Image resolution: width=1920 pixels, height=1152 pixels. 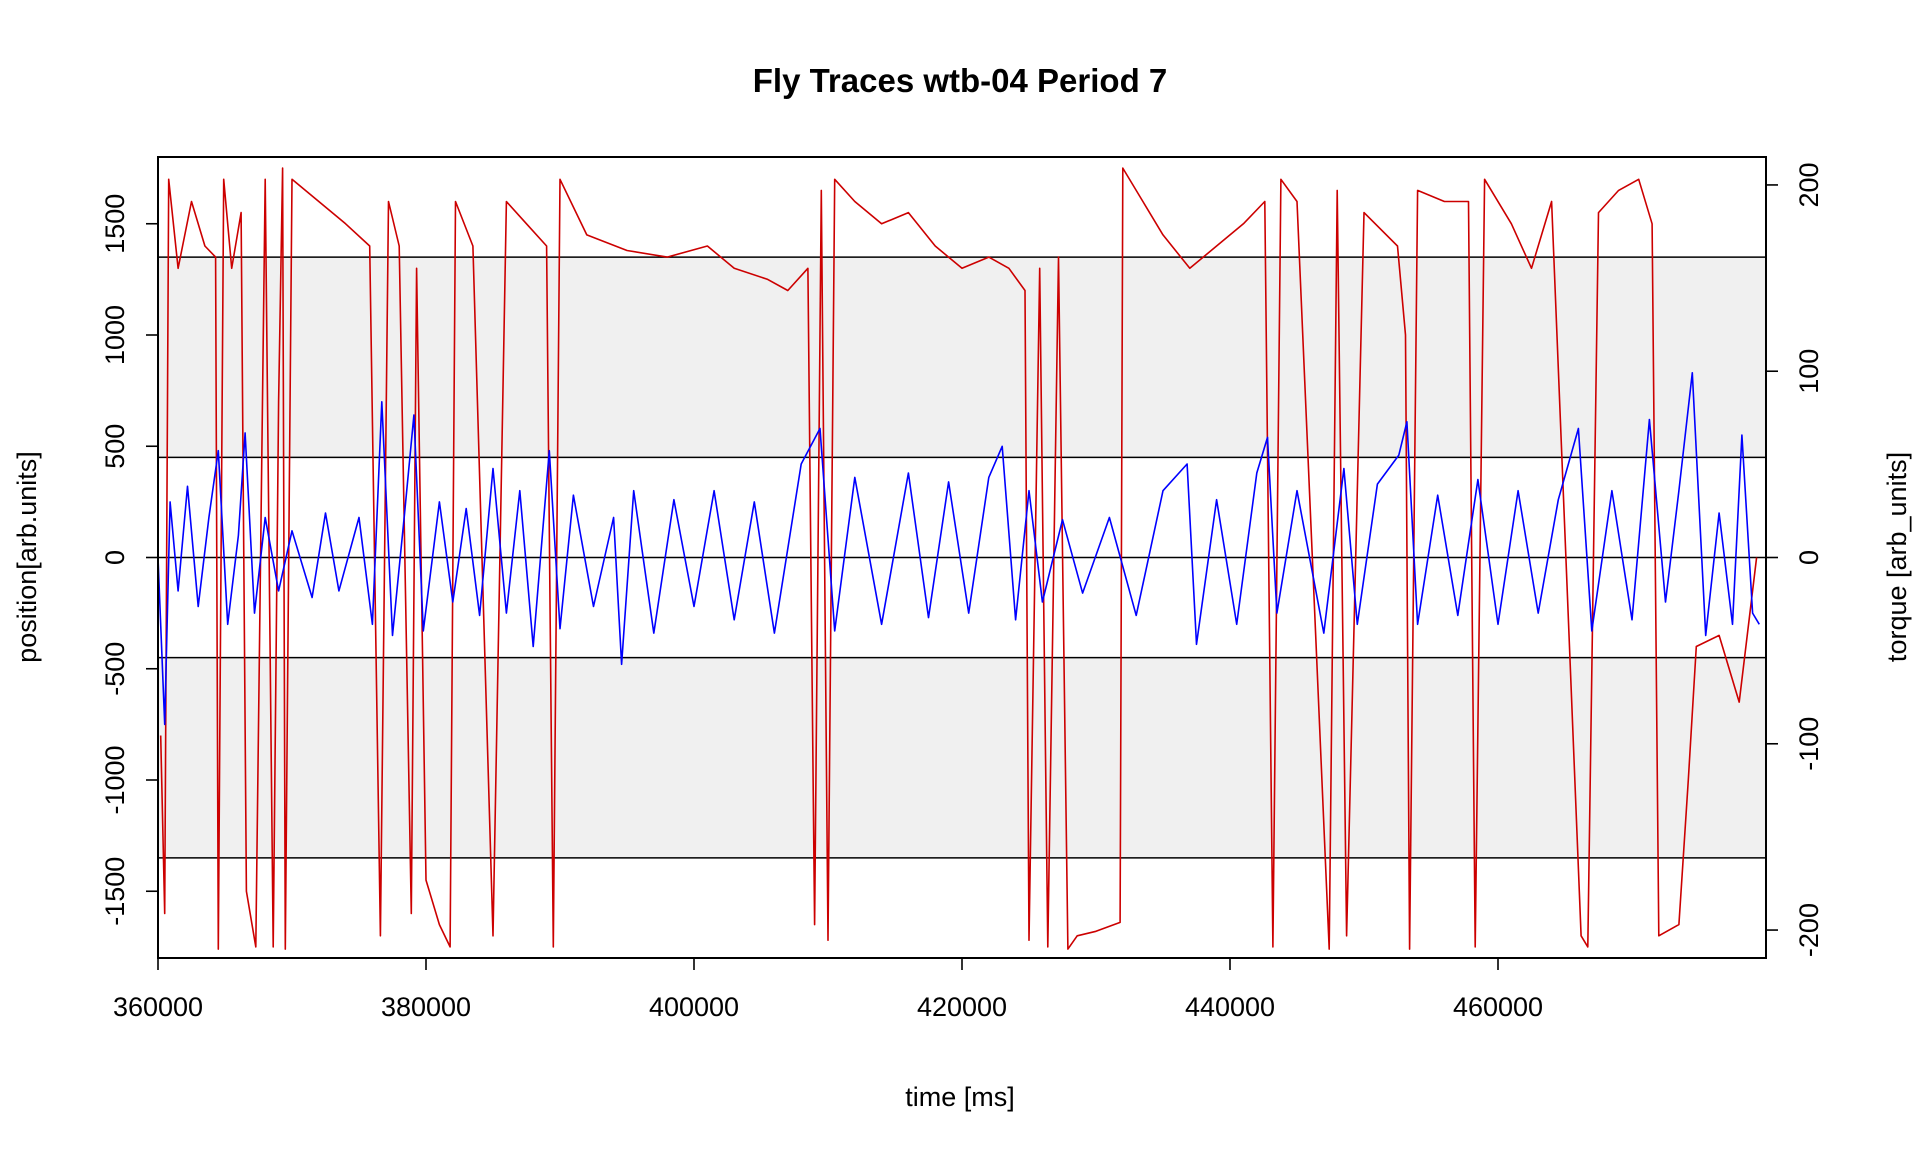 I want to click on y-right-tick-label: -200, so click(x=1809, y=930).